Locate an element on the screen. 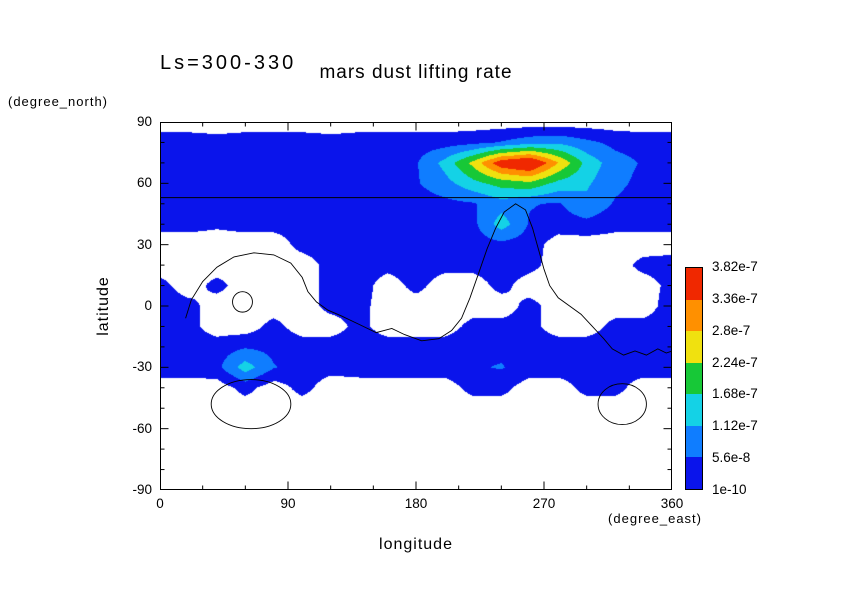 This screenshot has width=842, height=595. y-tick-label: -30 is located at coordinates (142, 367).